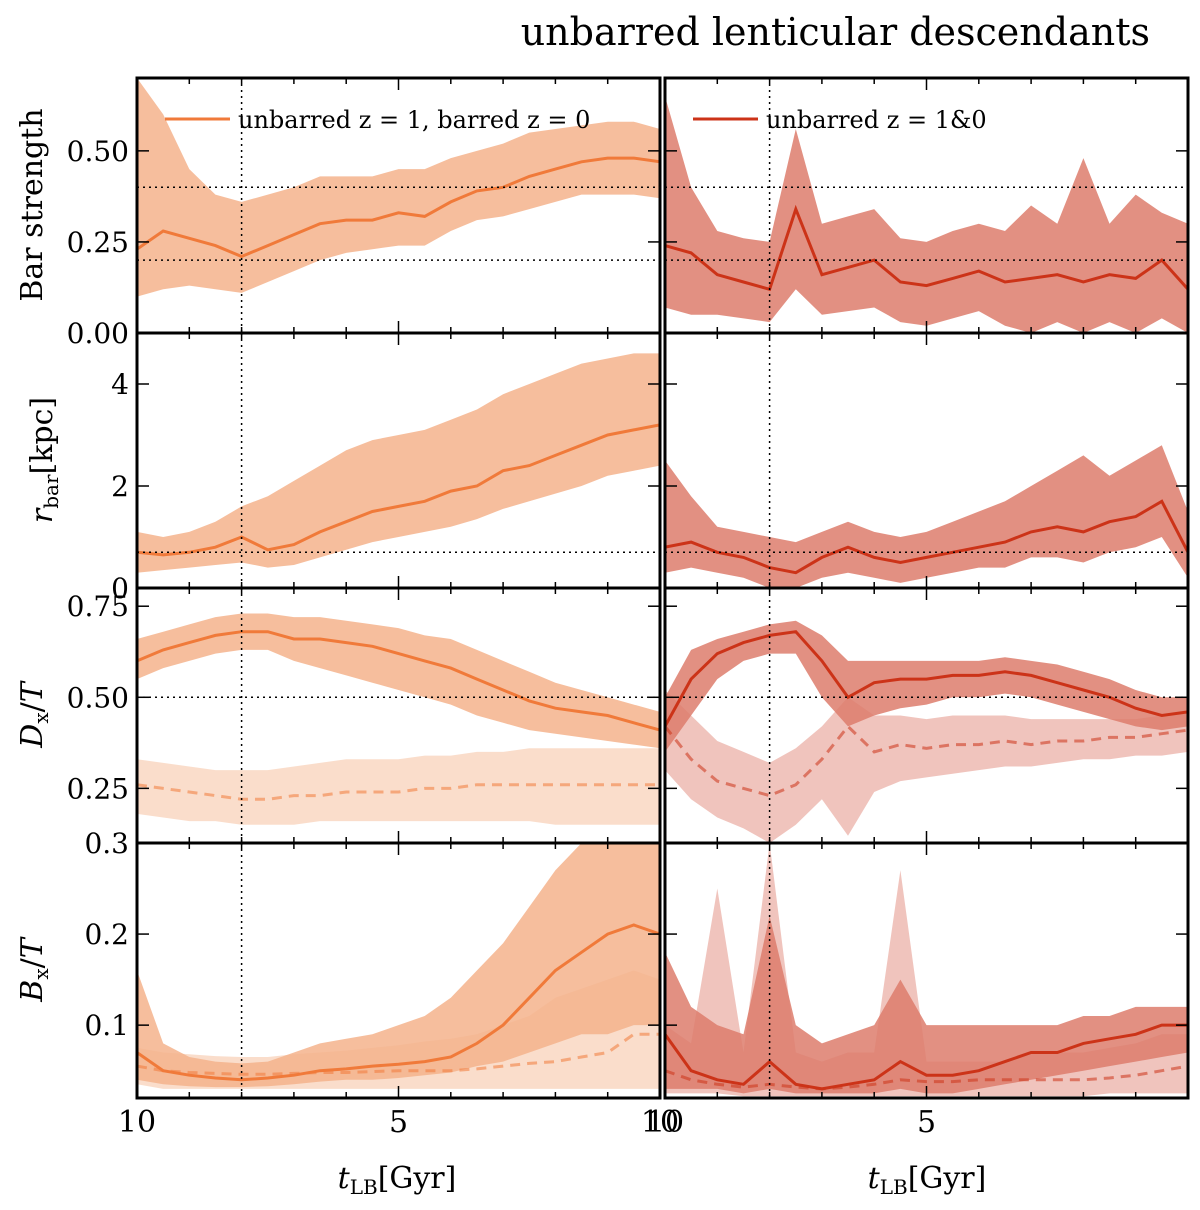 The height and width of the screenshot is (1210, 1200). I want to click on panel-bar-strength-left: 0.00 0.25 0.50, so click(364, 213).